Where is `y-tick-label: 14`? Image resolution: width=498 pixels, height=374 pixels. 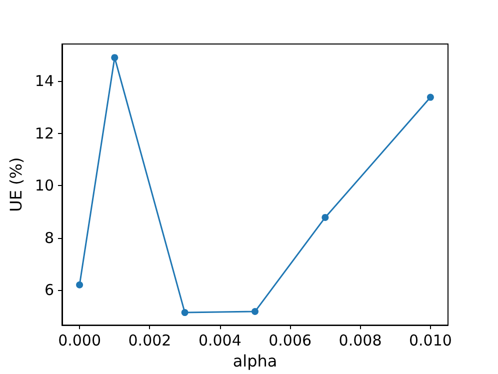 y-tick-label: 14 is located at coordinates (44, 81).